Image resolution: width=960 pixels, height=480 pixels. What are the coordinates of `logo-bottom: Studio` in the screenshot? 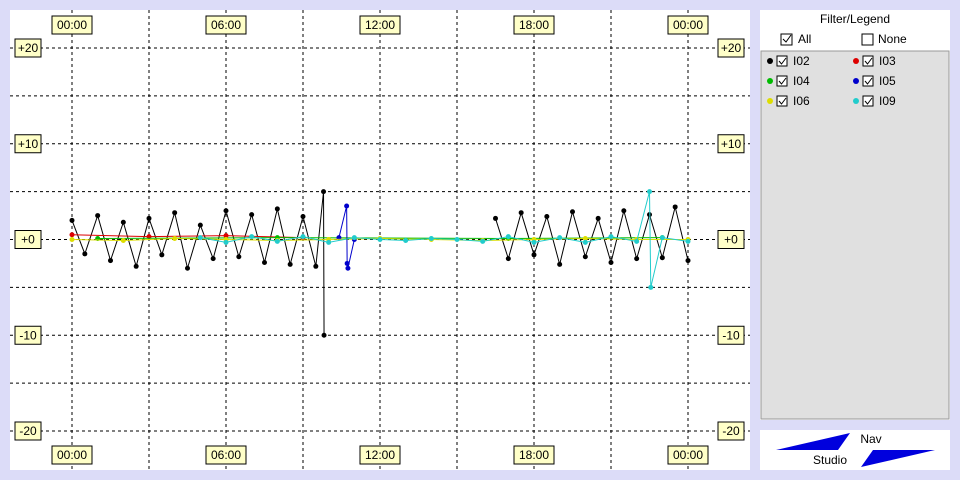 It's located at (830, 460).